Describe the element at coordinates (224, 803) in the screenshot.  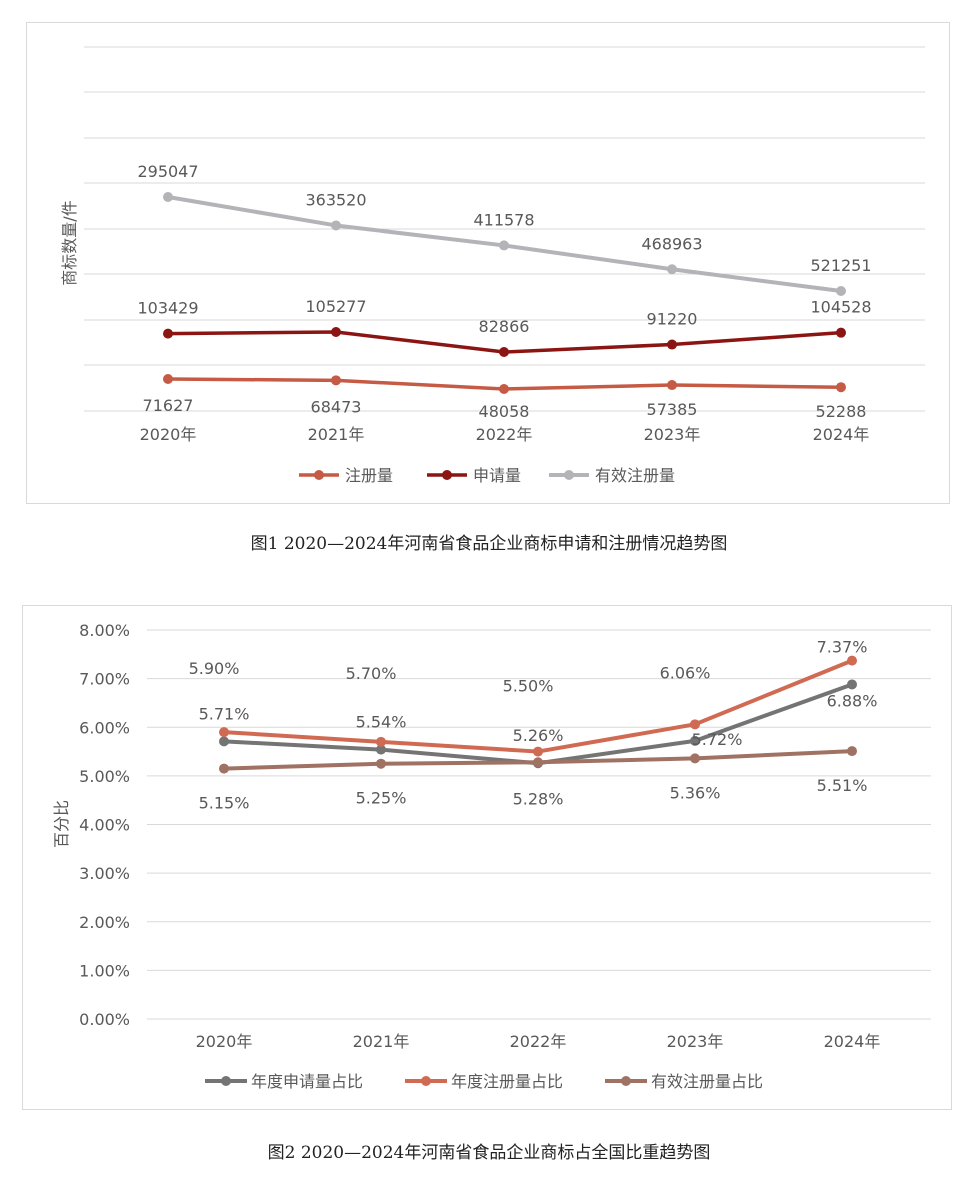
I see `data-label: 5.15%` at that location.